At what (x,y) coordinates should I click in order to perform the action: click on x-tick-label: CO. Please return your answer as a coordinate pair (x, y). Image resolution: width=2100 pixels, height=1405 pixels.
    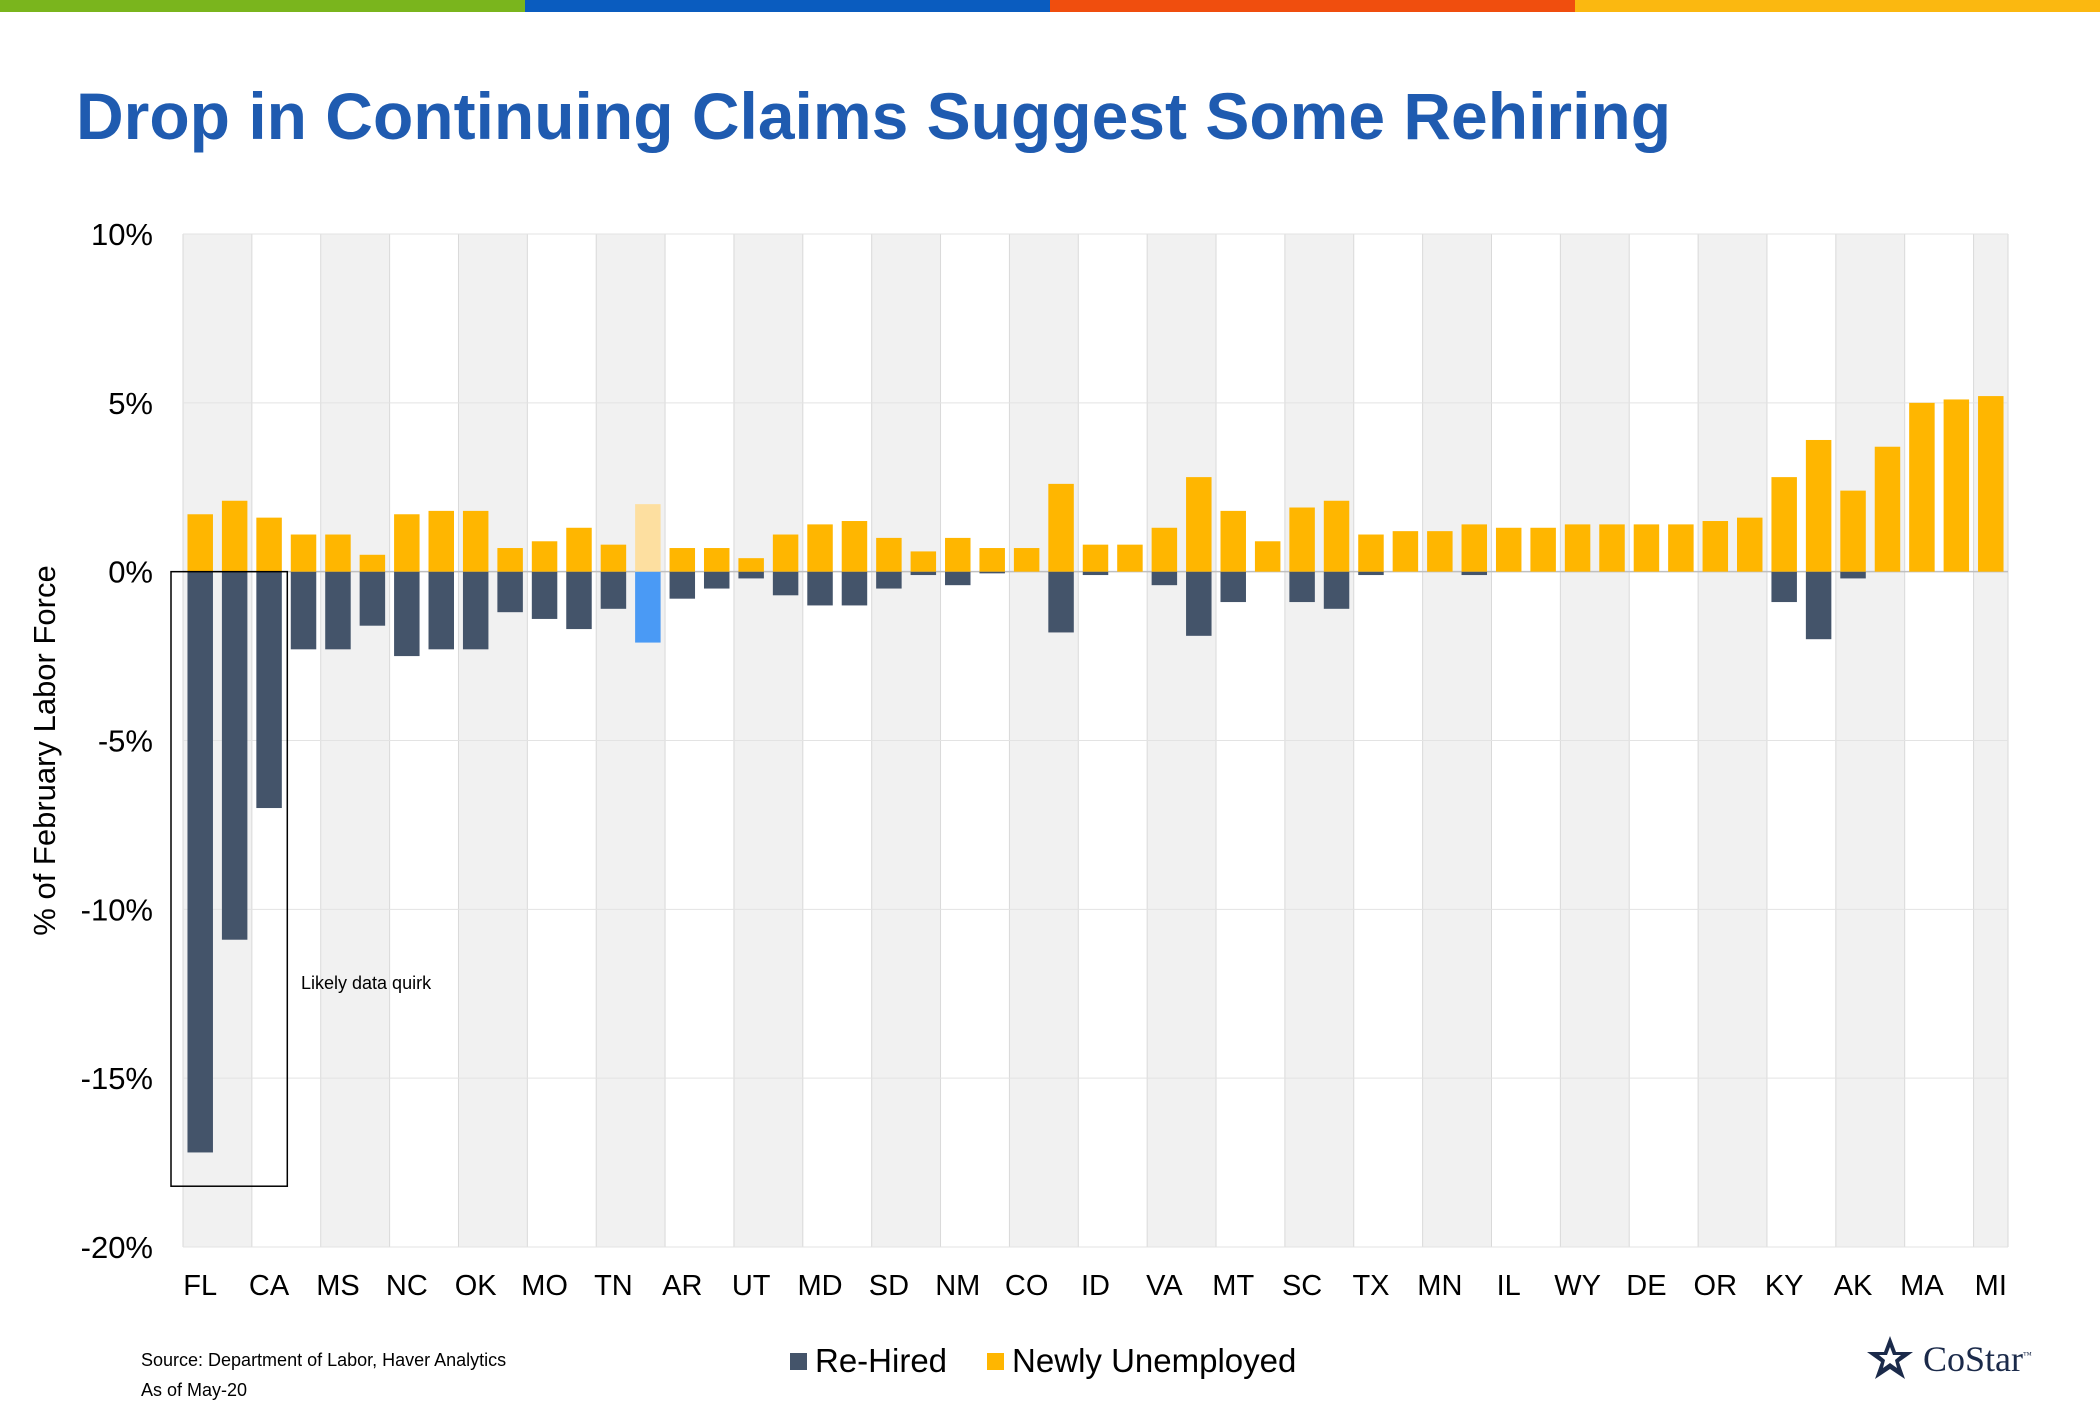
    Looking at the image, I should click on (1027, 1286).